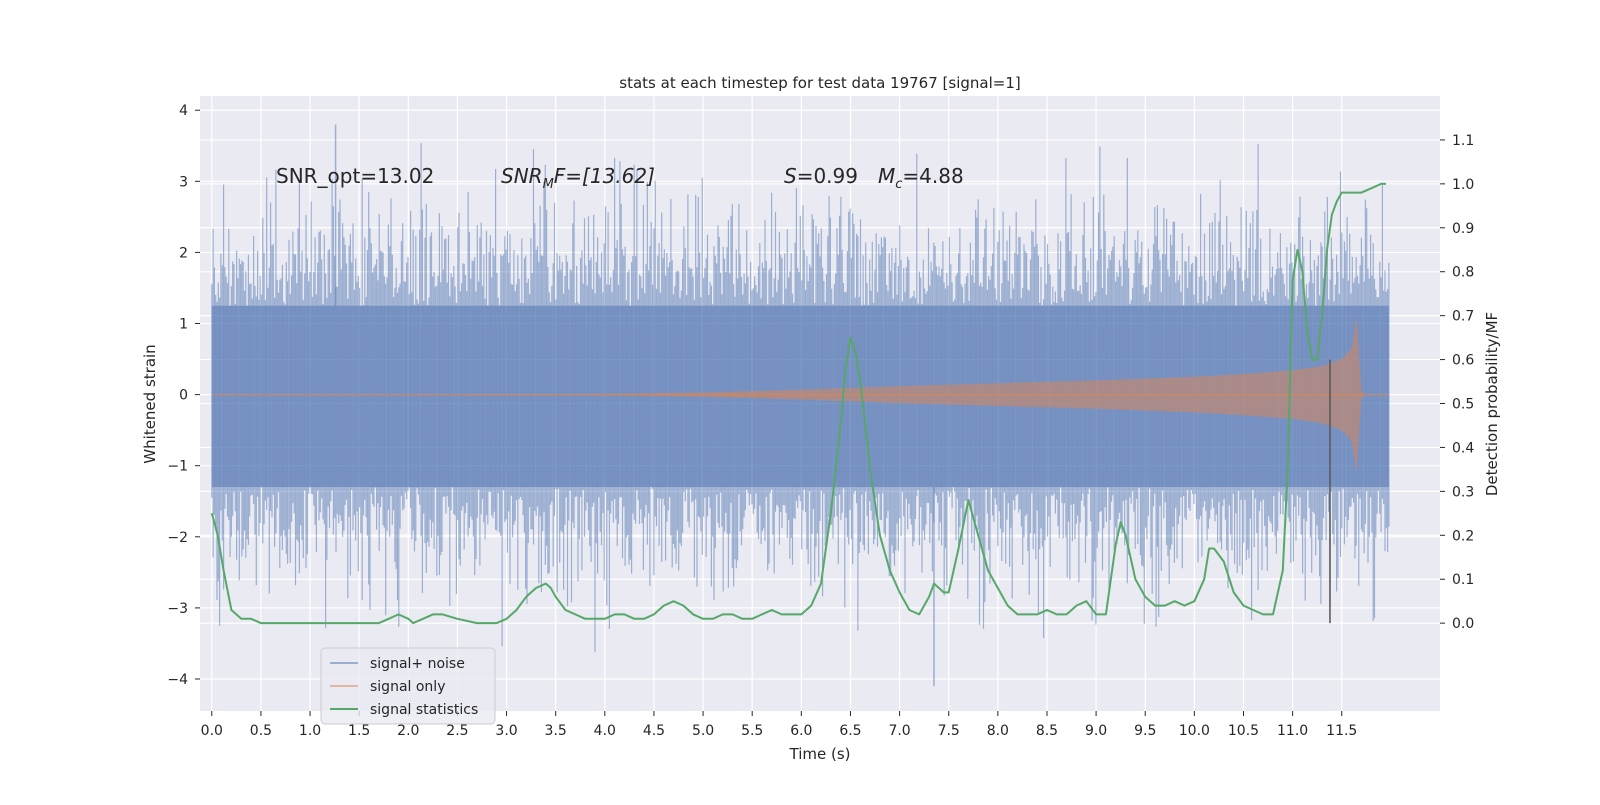 The image size is (1600, 805). I want to click on y-axis-left-label: Whitened strain, so click(150, 403).